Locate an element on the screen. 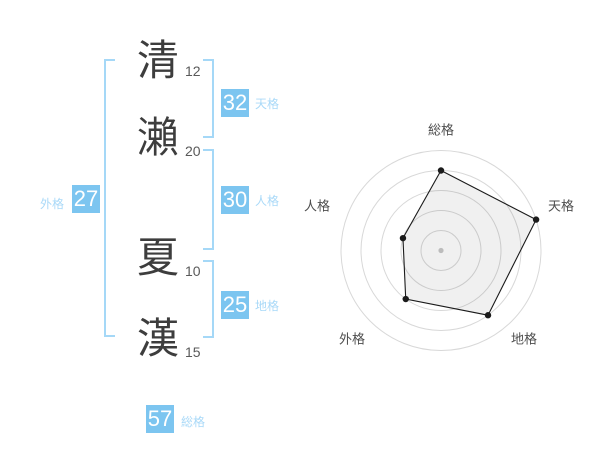  jinkaku-label: 人格 is located at coordinates (267, 201).